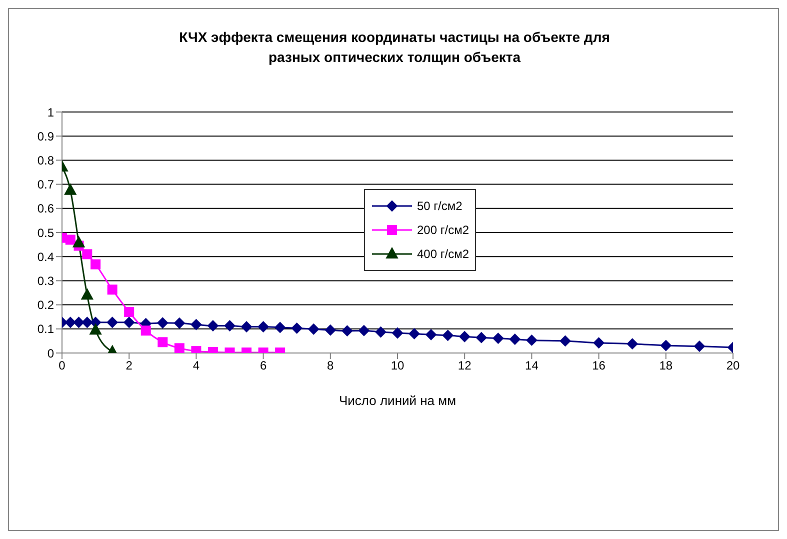  What do you see at coordinates (45, 209) in the screenshot?
I see `y-tick-label: 0.6` at bounding box center [45, 209].